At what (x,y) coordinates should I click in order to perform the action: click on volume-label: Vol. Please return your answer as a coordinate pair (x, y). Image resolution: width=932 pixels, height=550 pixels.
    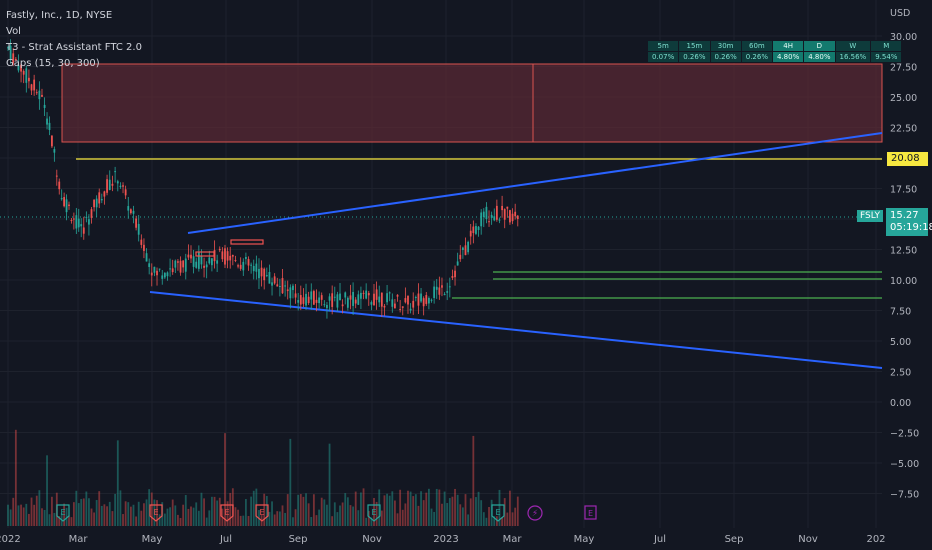
    Looking at the image, I should click on (13, 31).